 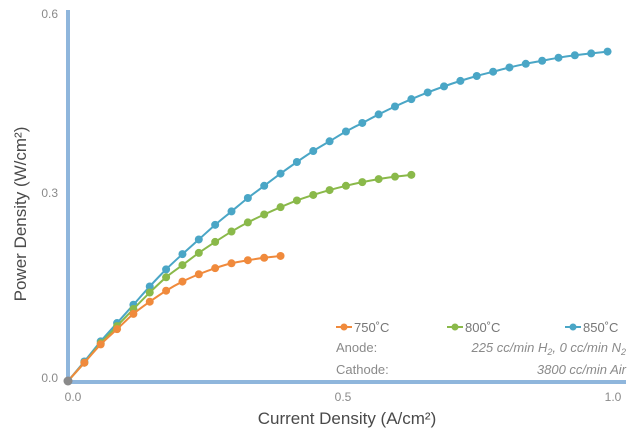 I want to click on legend-label: 800˚C, so click(x=482, y=327).